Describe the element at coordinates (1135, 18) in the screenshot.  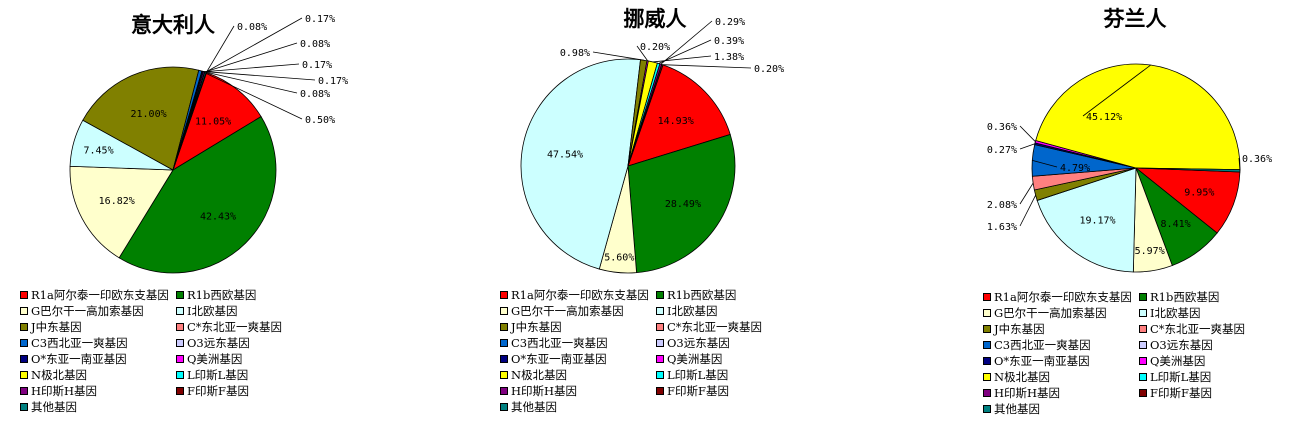
I see `chart-title: 芬兰人` at that location.